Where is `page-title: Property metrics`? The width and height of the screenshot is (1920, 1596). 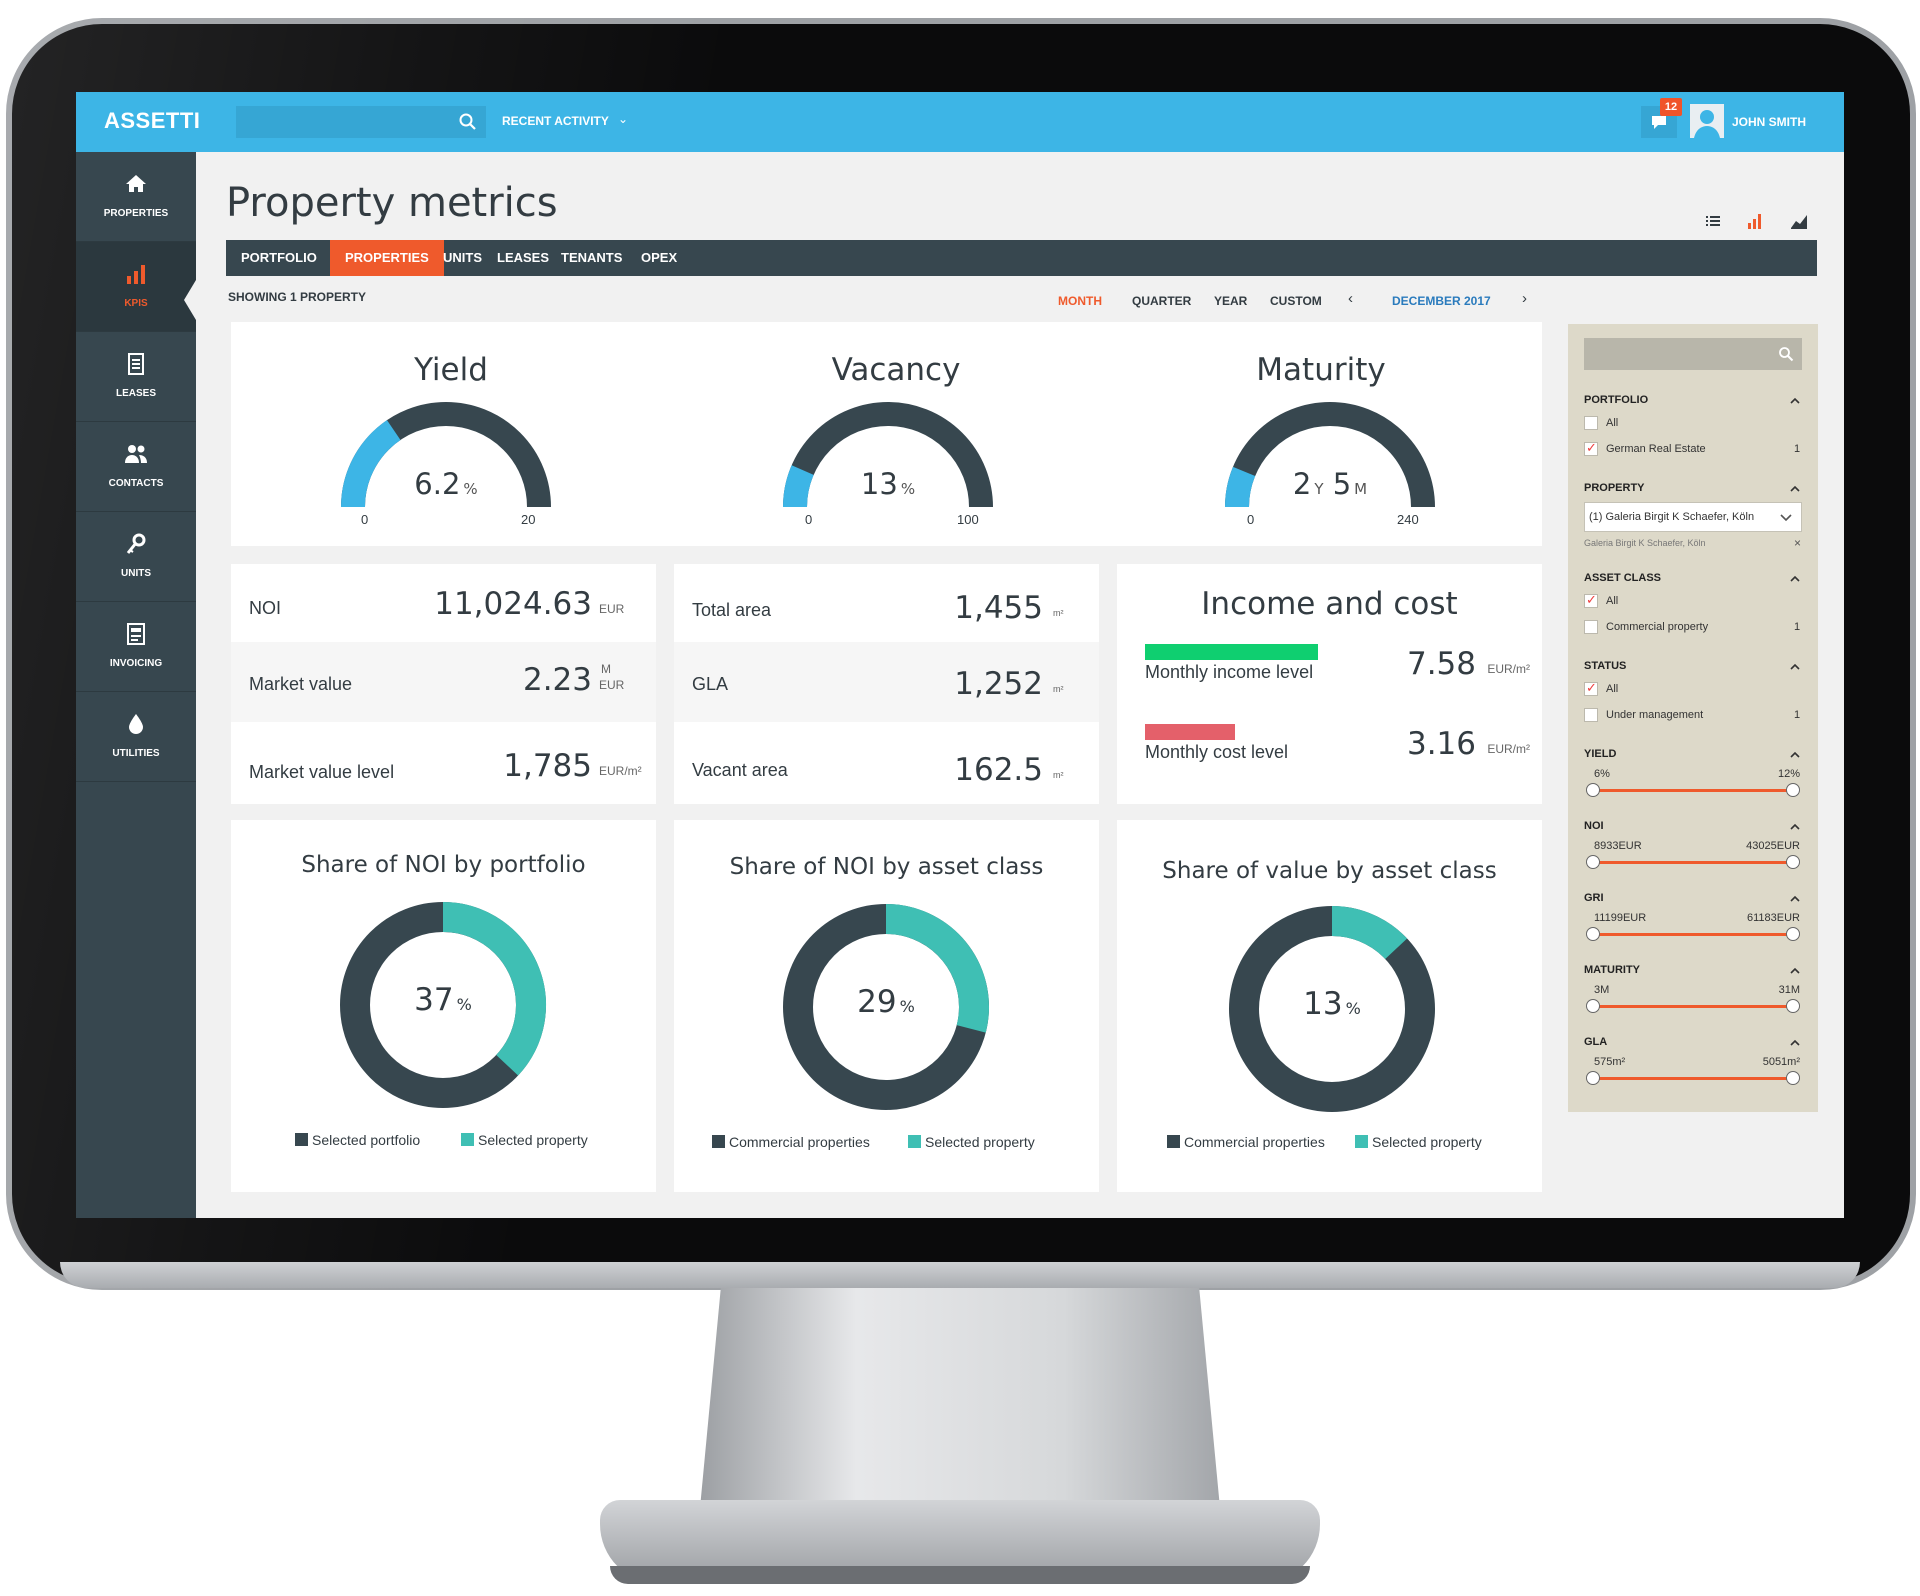
page-title: Property metrics is located at coordinates (392, 203).